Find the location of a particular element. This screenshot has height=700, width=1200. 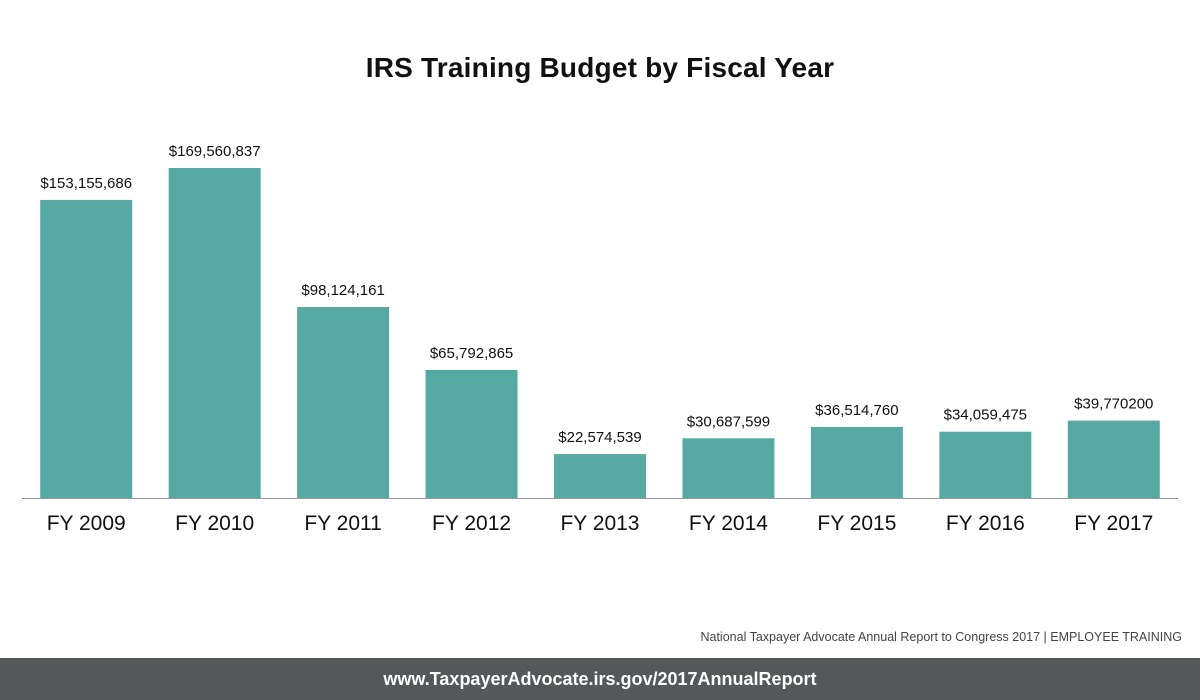

data-label: $30,687,599 is located at coordinates (728, 421).